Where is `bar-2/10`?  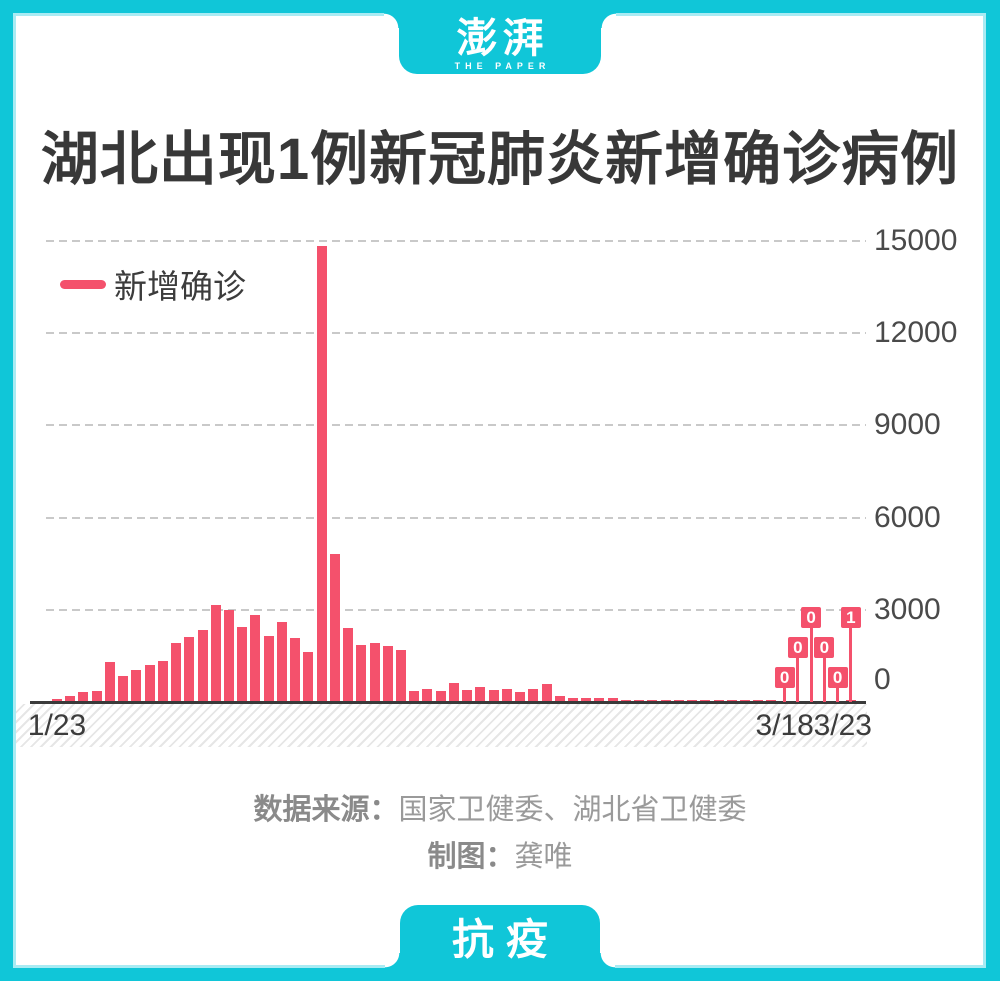
bar-2/10 is located at coordinates (295, 669).